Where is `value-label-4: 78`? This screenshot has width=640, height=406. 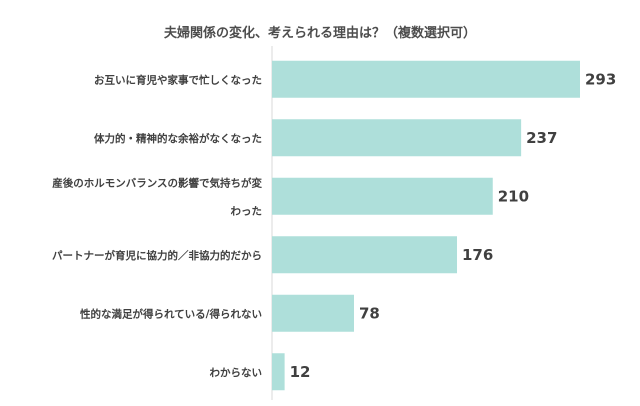 value-label-4: 78 is located at coordinates (369, 313).